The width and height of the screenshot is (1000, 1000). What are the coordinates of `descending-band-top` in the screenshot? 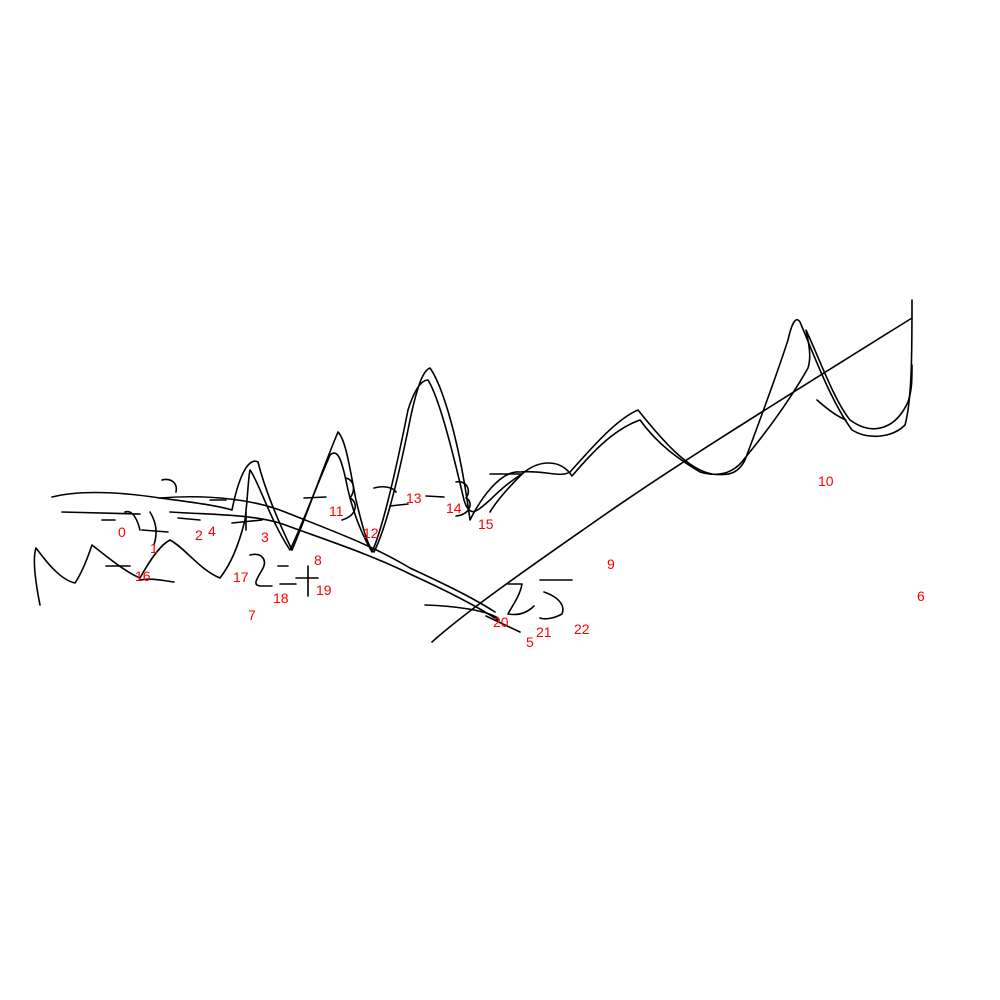 It's located at (327, 554).